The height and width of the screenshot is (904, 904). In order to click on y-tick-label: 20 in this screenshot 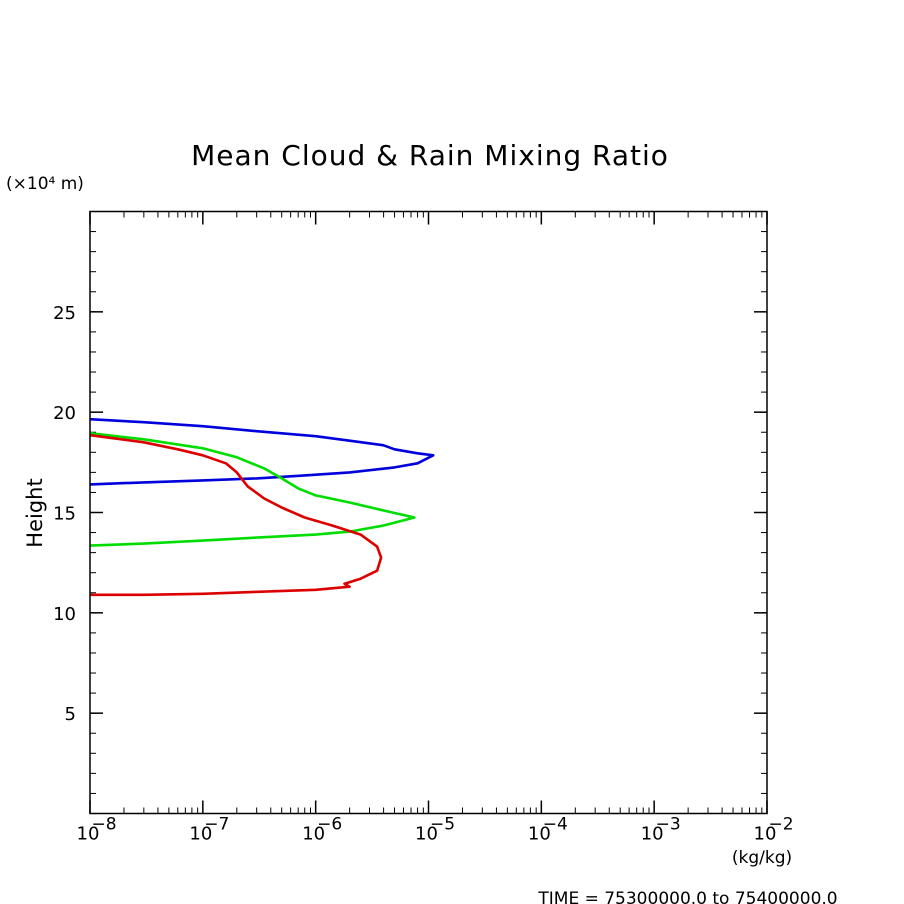, I will do `click(64, 413)`.